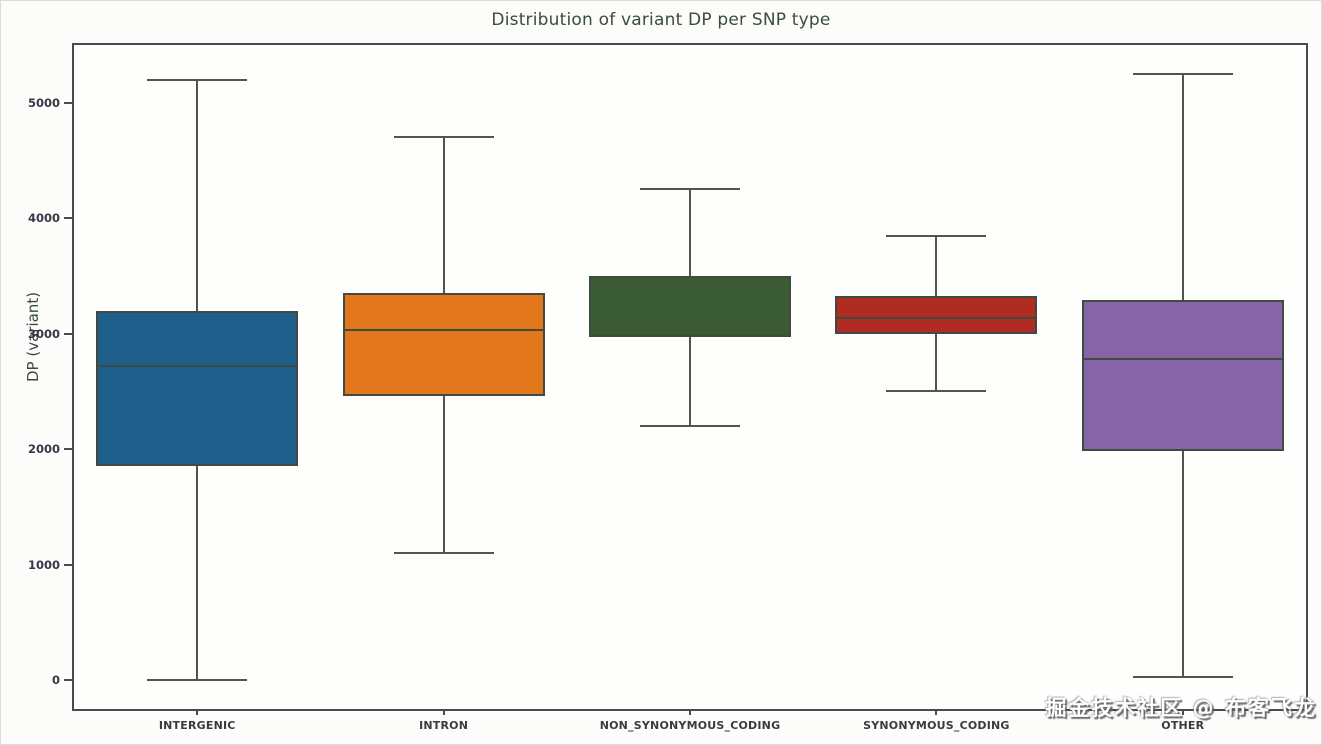 The image size is (1322, 745). I want to click on box-OTHER, so click(1182, 376).